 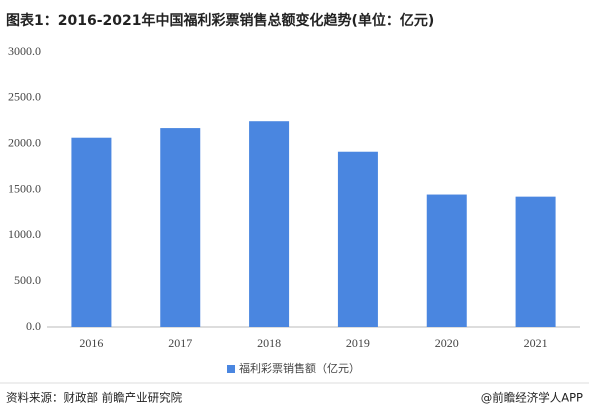 I want to click on y-tick-label: 2000.0, so click(x=24, y=142).